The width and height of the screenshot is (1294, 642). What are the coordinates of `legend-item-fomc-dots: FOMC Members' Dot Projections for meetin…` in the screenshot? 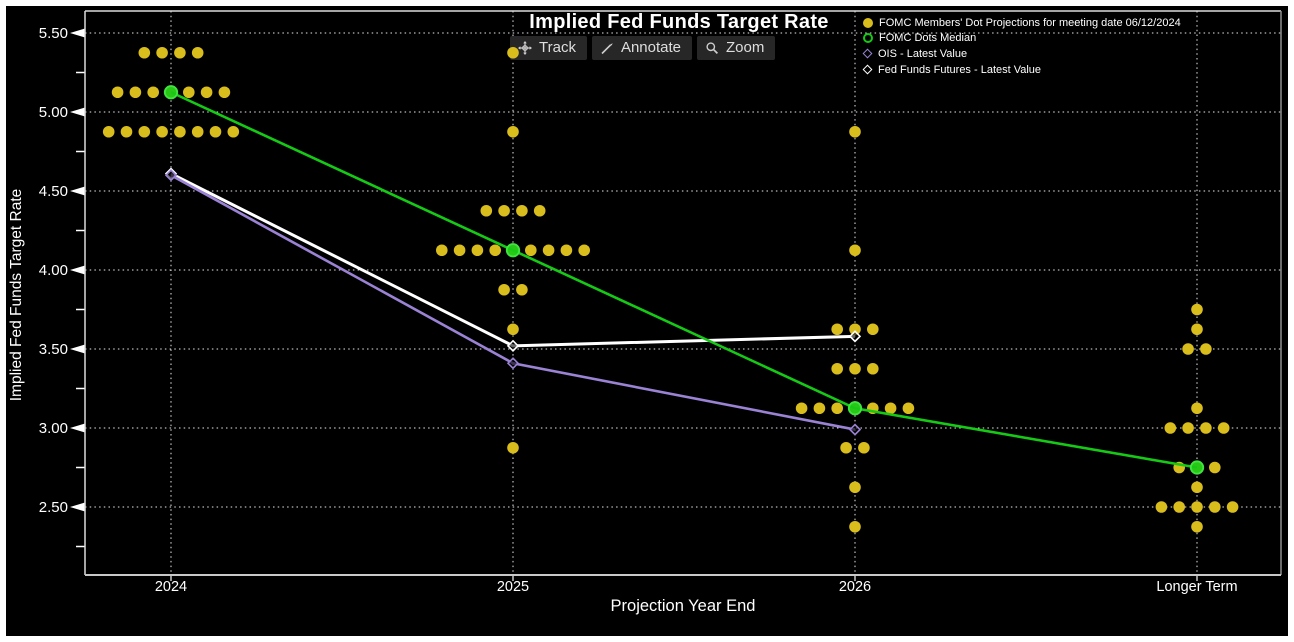 It's located at (1022, 23).